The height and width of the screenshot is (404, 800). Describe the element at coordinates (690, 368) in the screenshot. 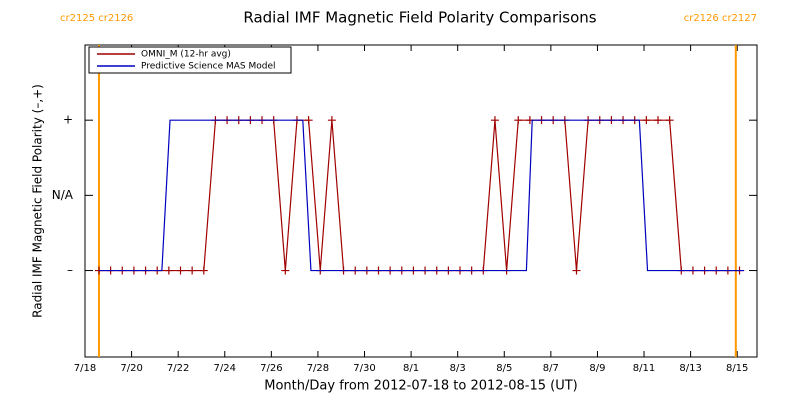

I see `x-tick-label: 8/13` at that location.